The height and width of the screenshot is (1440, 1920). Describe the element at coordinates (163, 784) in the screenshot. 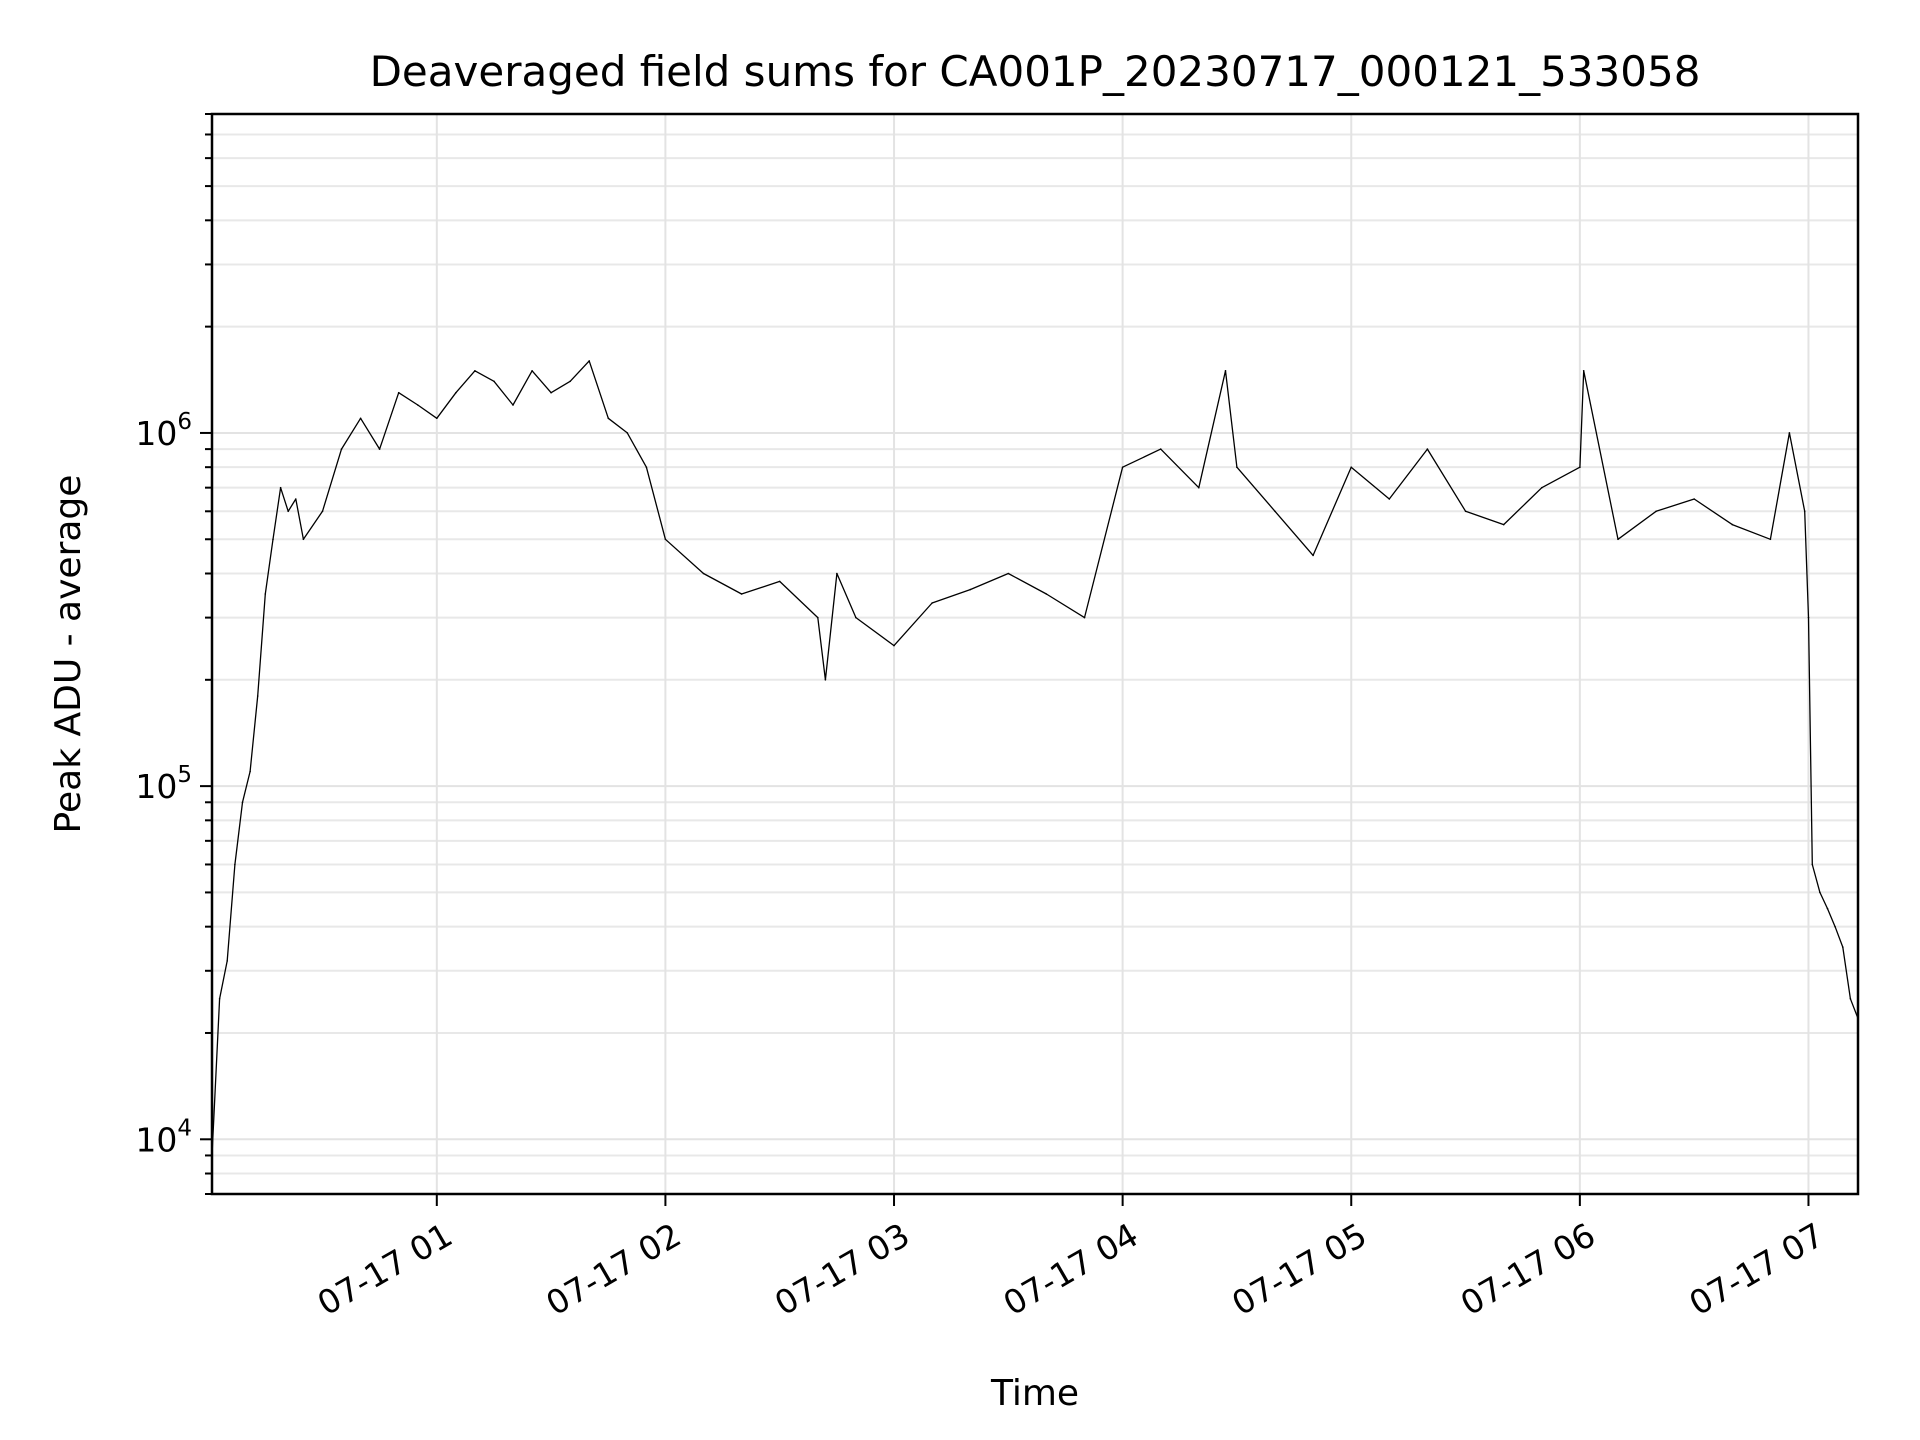

I see `y-tick-label: 10⁵` at that location.